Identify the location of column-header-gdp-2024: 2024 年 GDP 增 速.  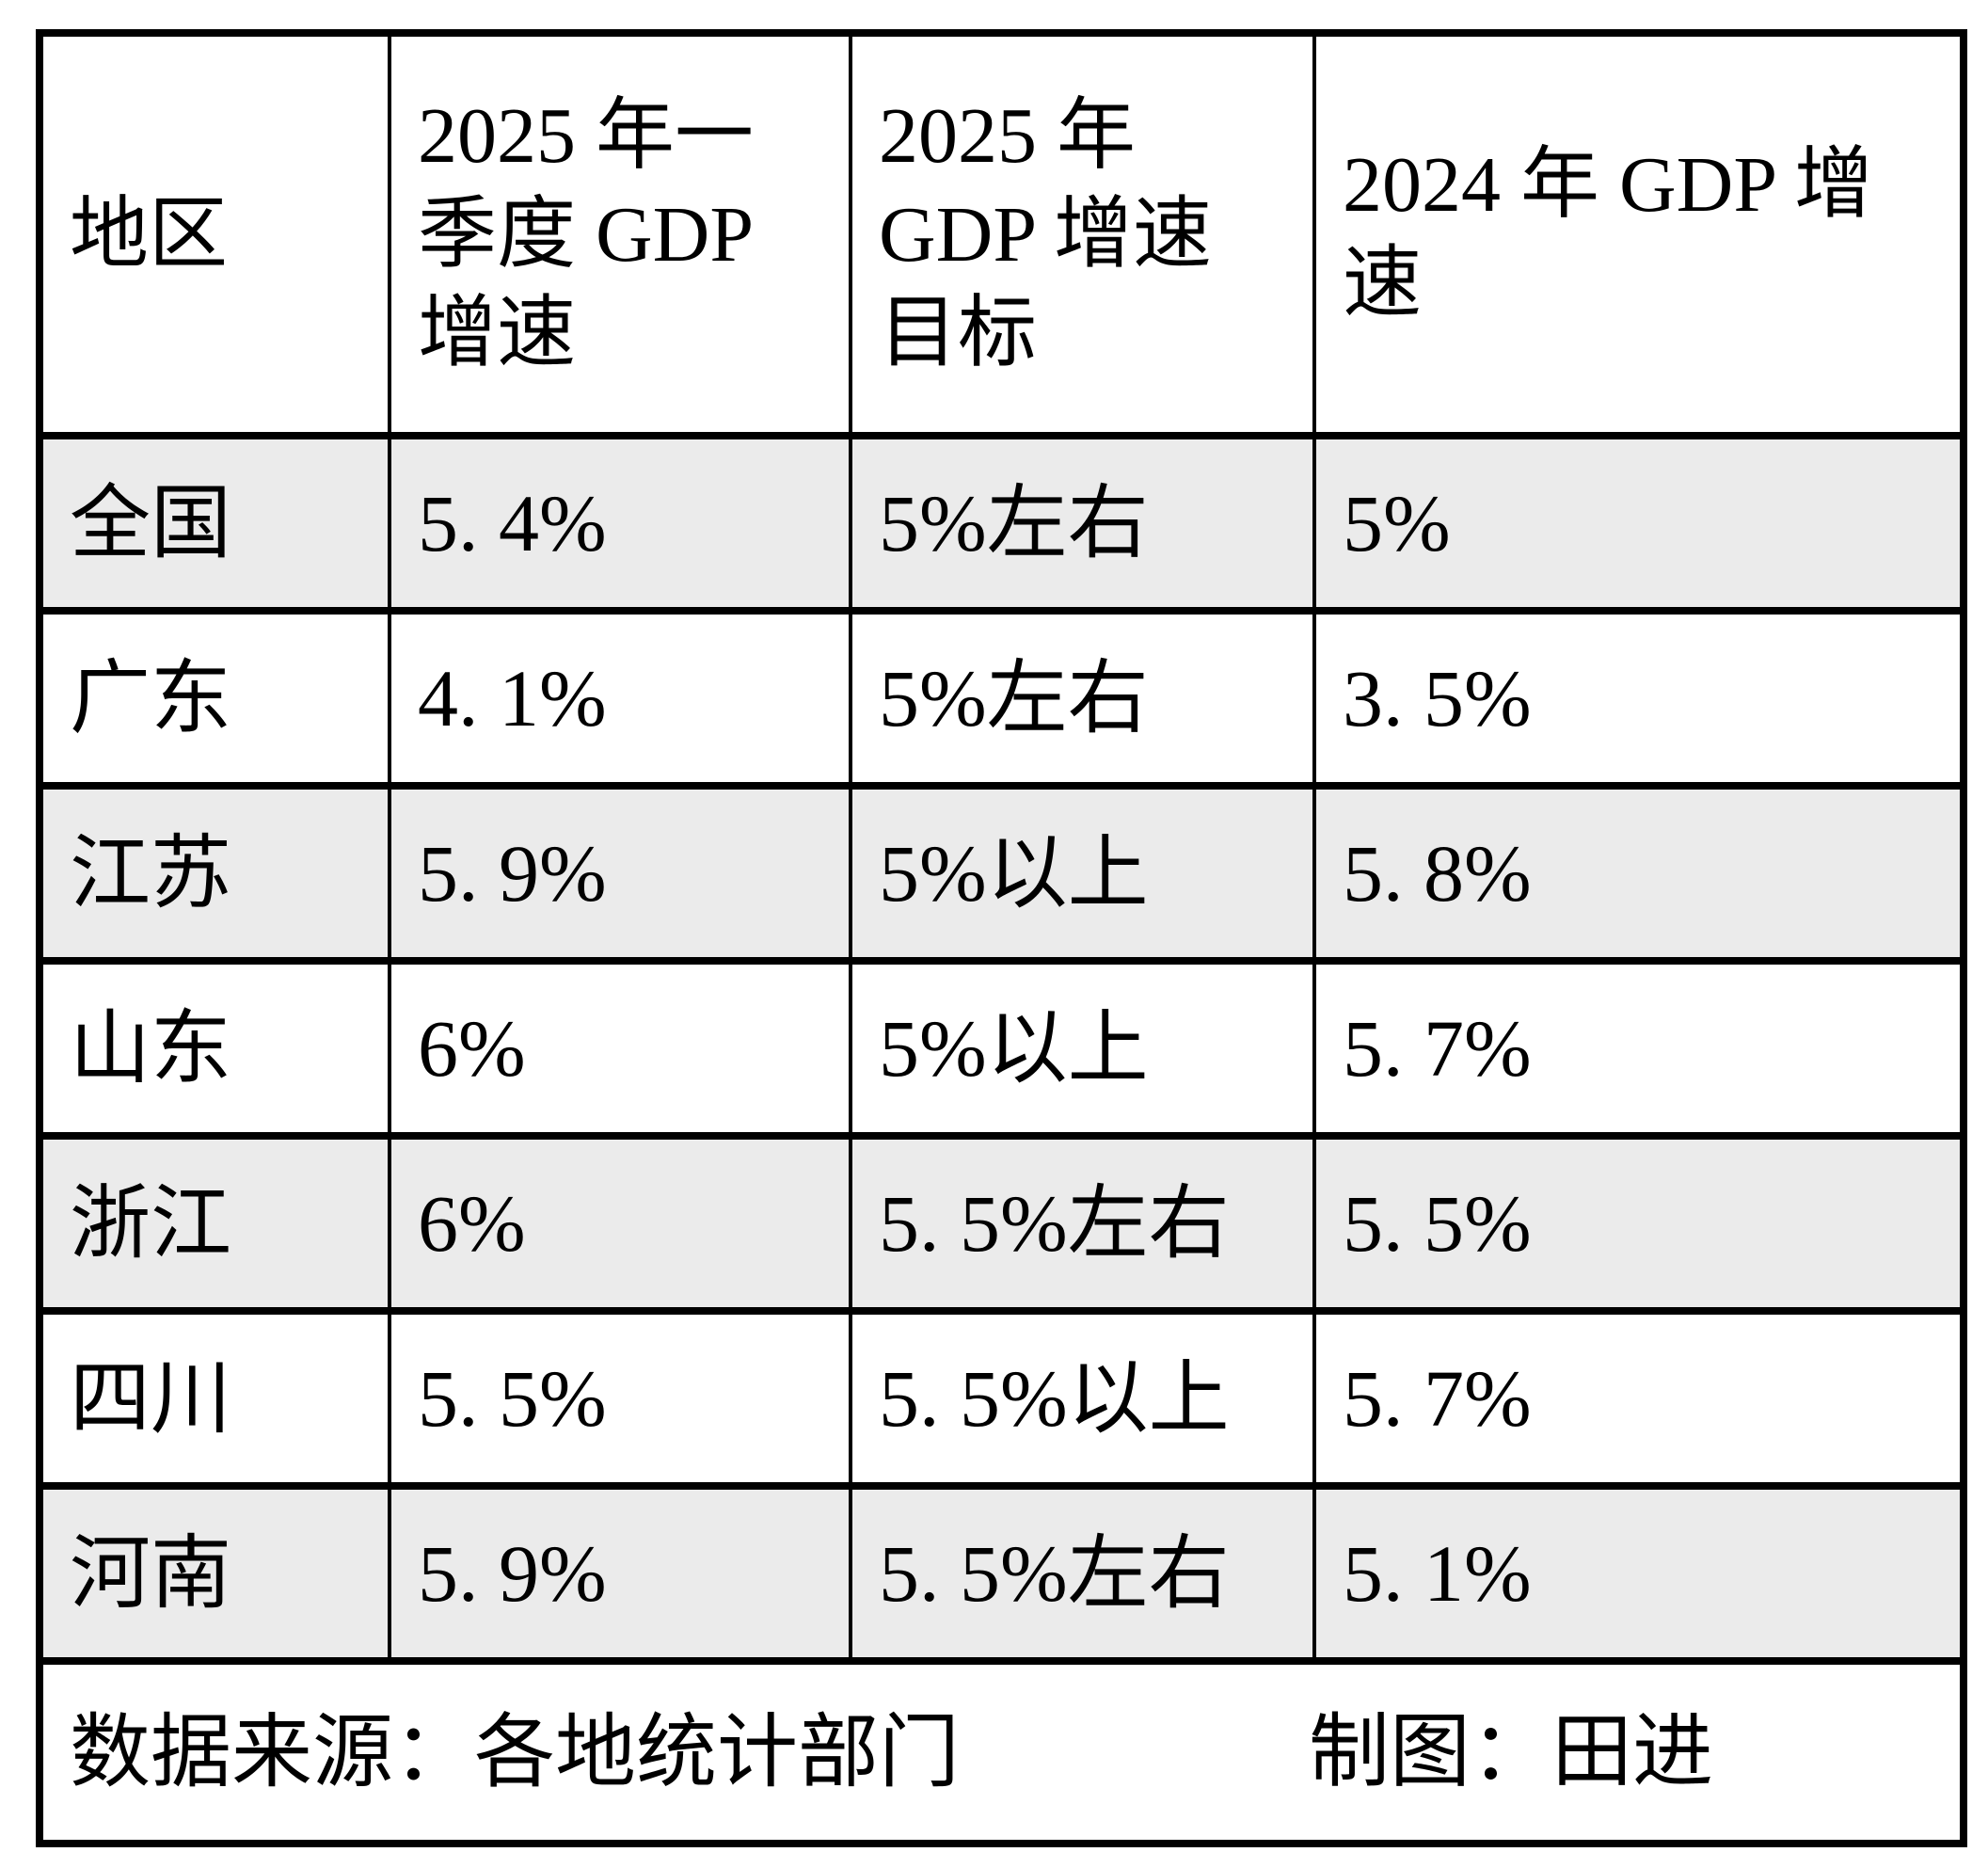
(1638, 232).